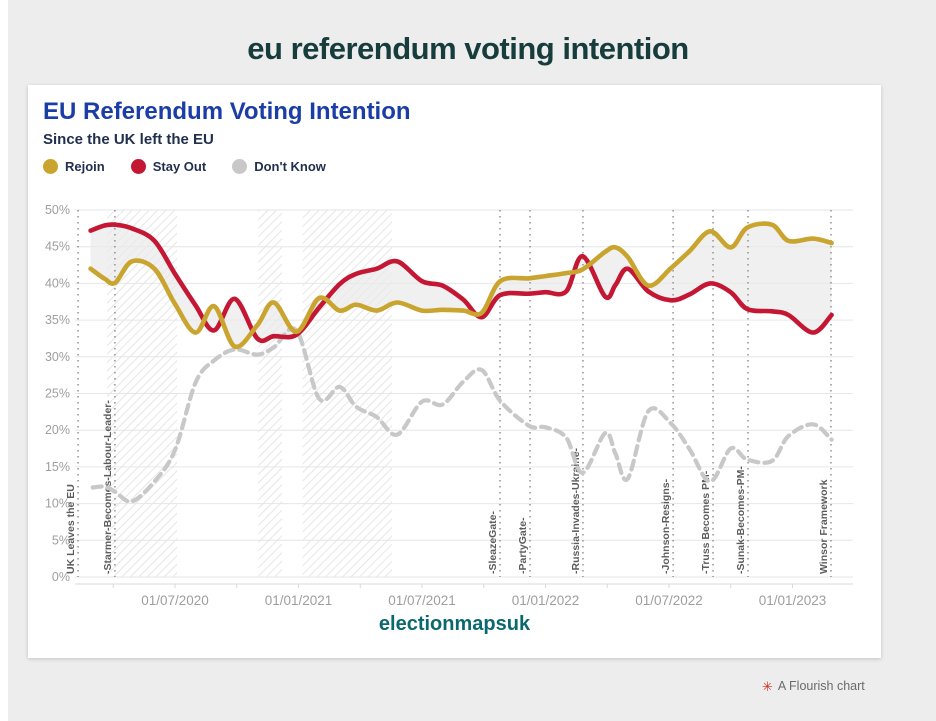  I want to click on y-axis-tick-label: 35%, so click(57, 320).